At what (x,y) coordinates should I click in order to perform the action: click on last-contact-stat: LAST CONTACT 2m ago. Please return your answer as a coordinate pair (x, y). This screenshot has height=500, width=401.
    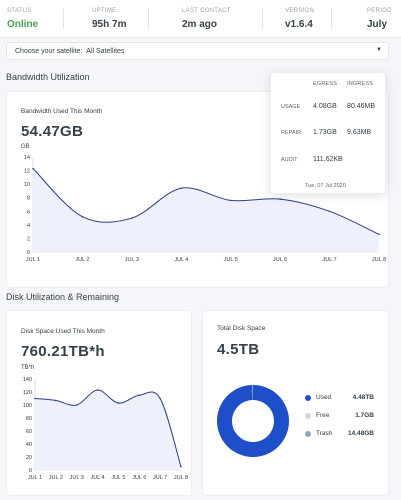
    Looking at the image, I should click on (206, 19).